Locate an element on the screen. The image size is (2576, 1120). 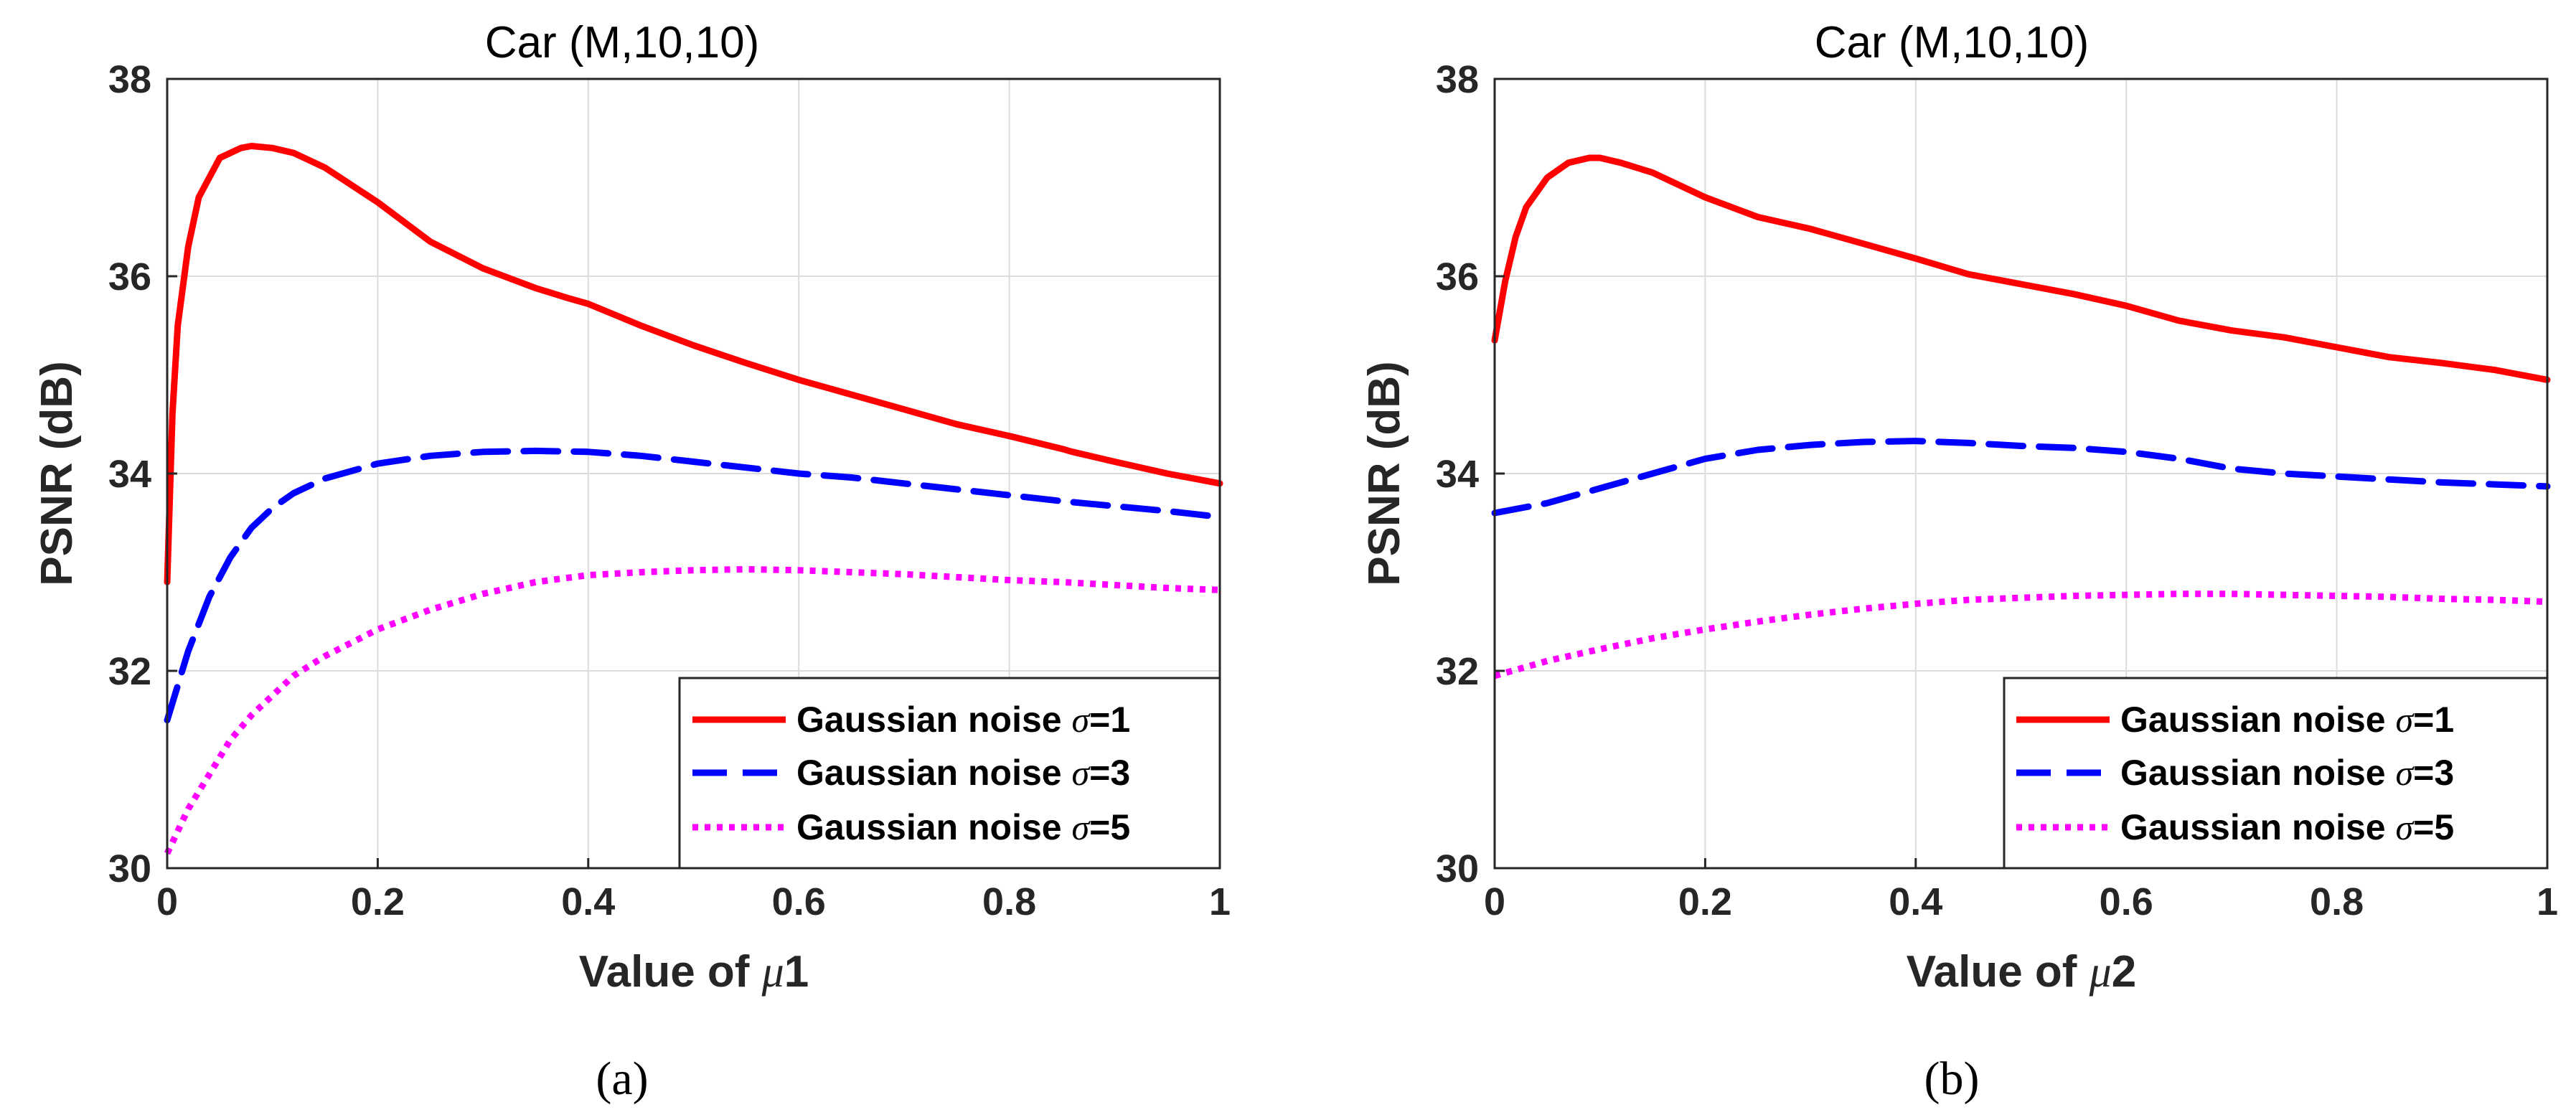
chart-b-xticks: 0 0.2 0.4 0.6 0.8 1 is located at coordinates (2021, 890).